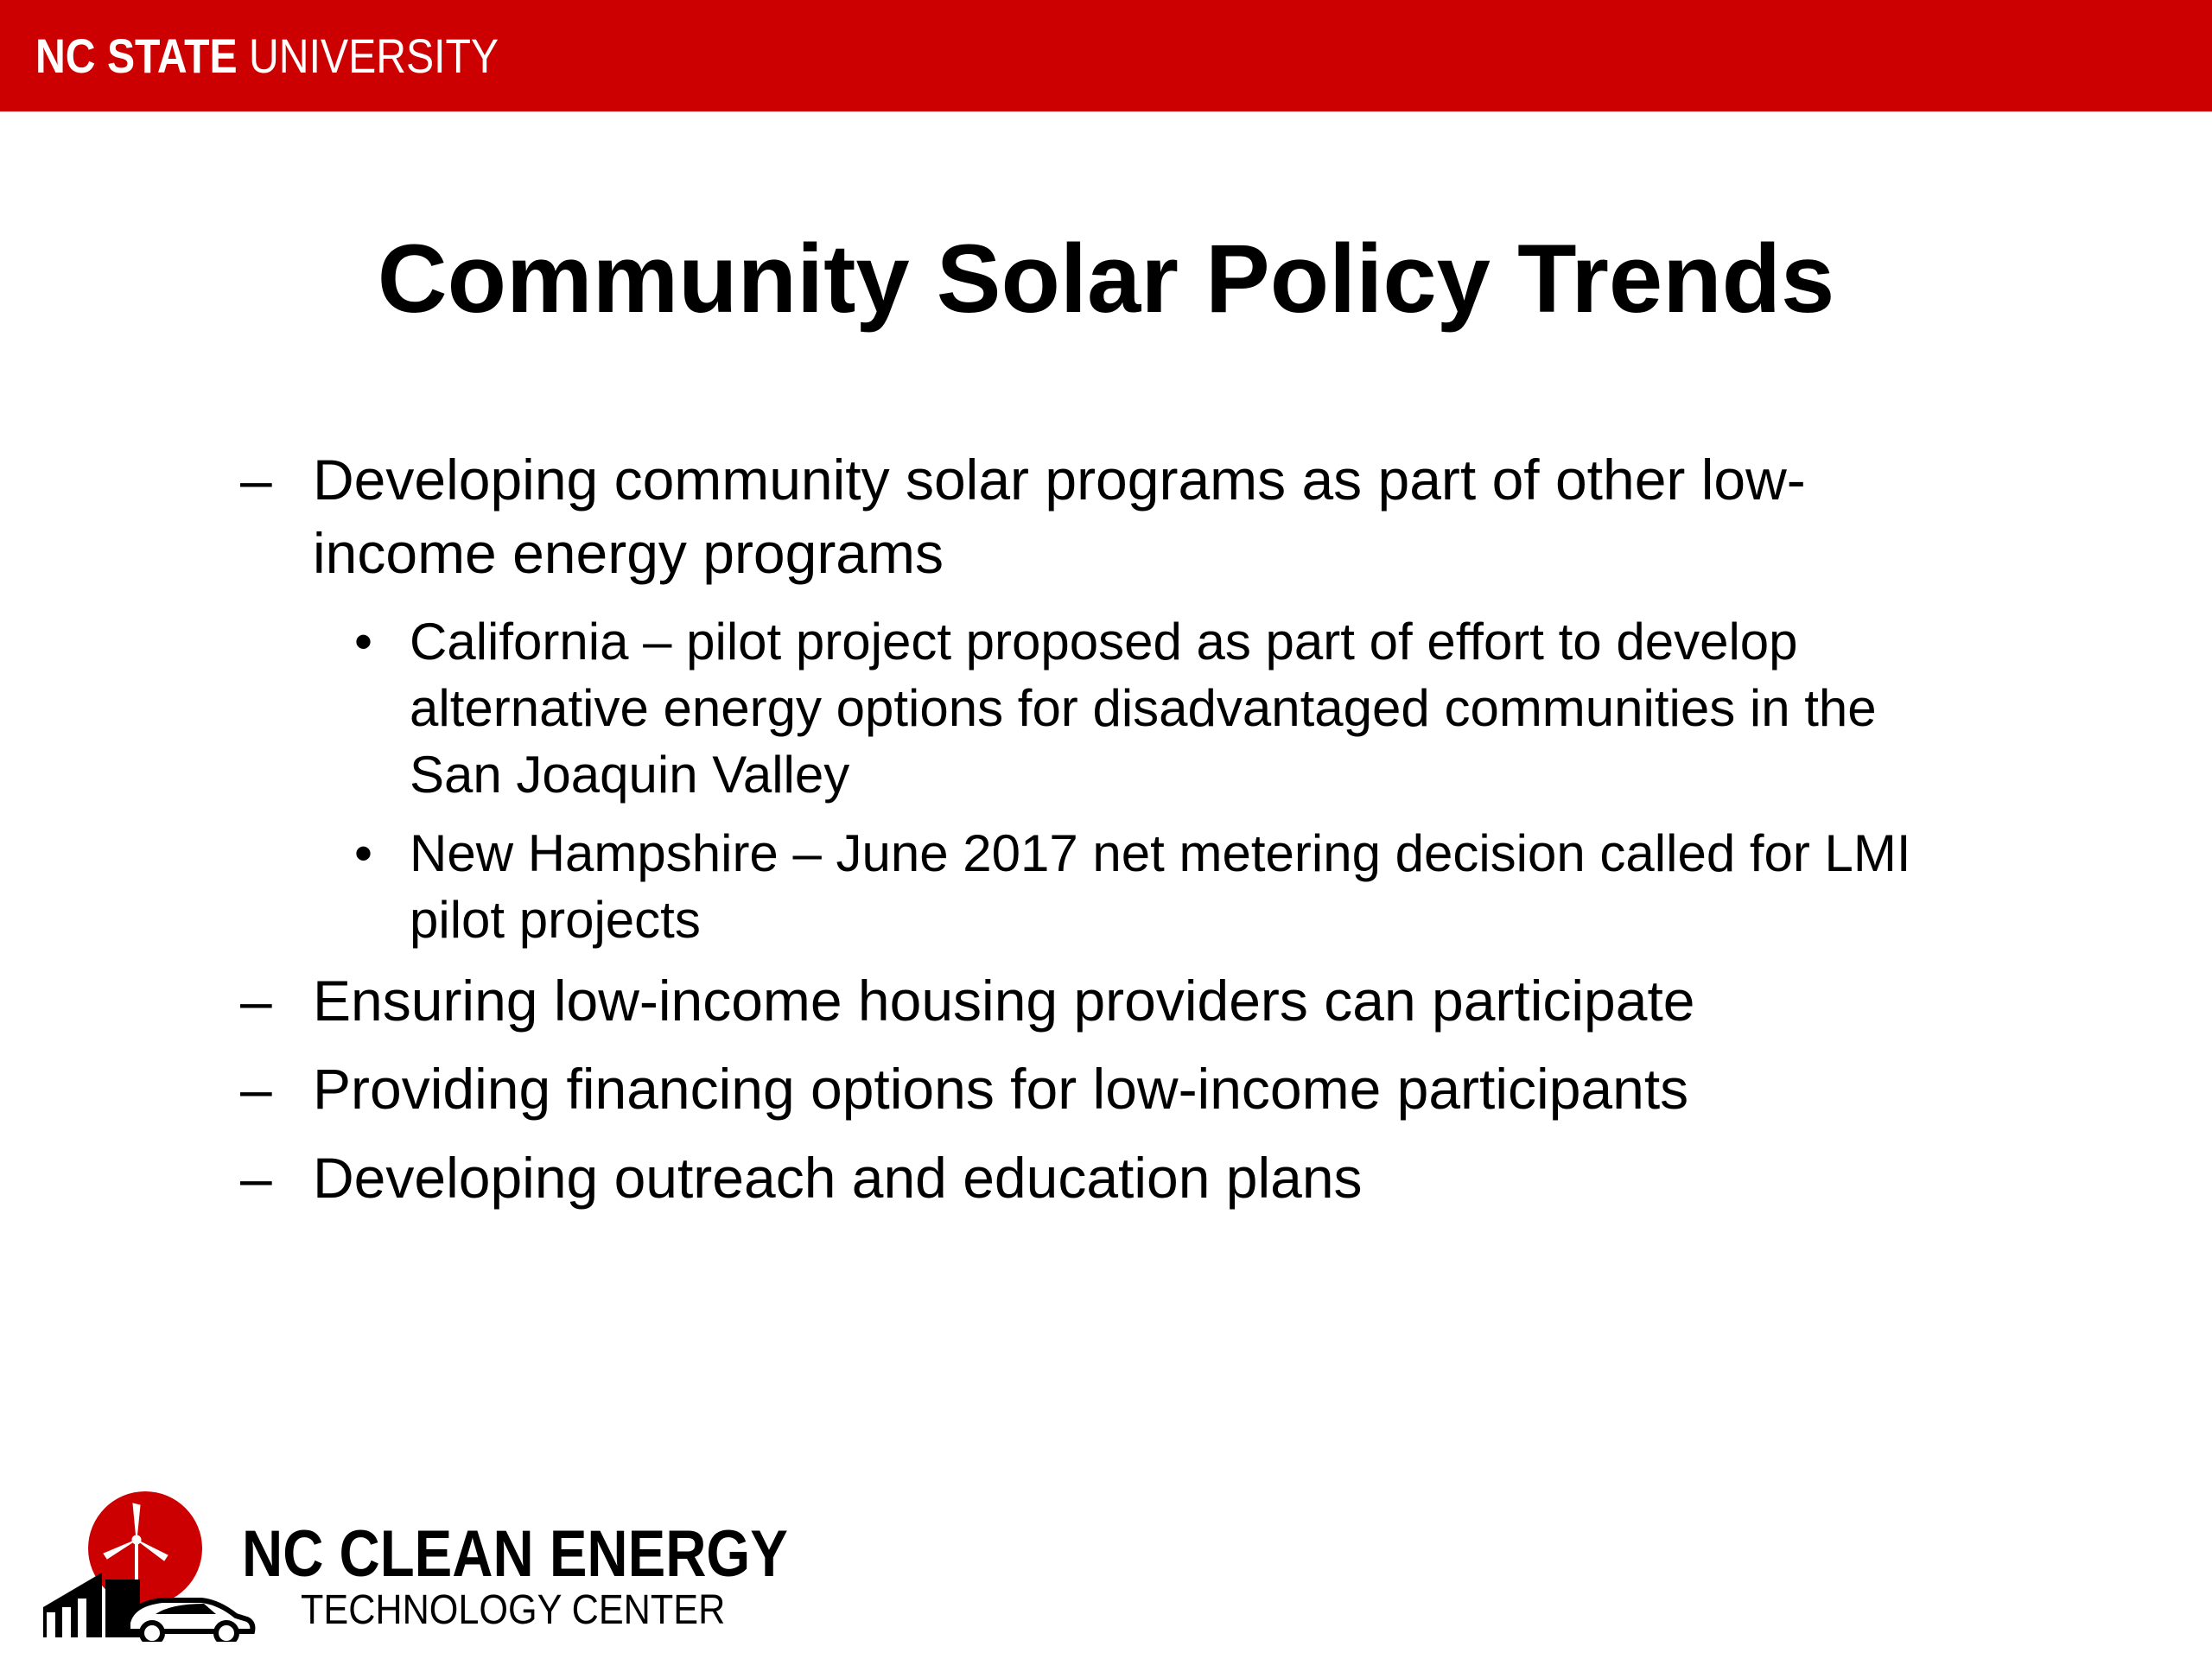 This screenshot has height=1659, width=2212. Describe the element at coordinates (368, 56) in the screenshot. I see `university-name-regular: UNIVERSITY` at that location.